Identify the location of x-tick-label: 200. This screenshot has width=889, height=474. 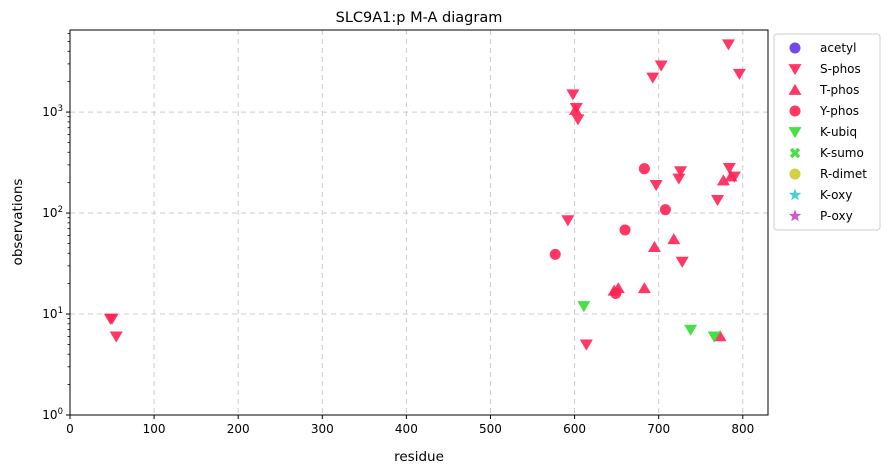
(238, 429).